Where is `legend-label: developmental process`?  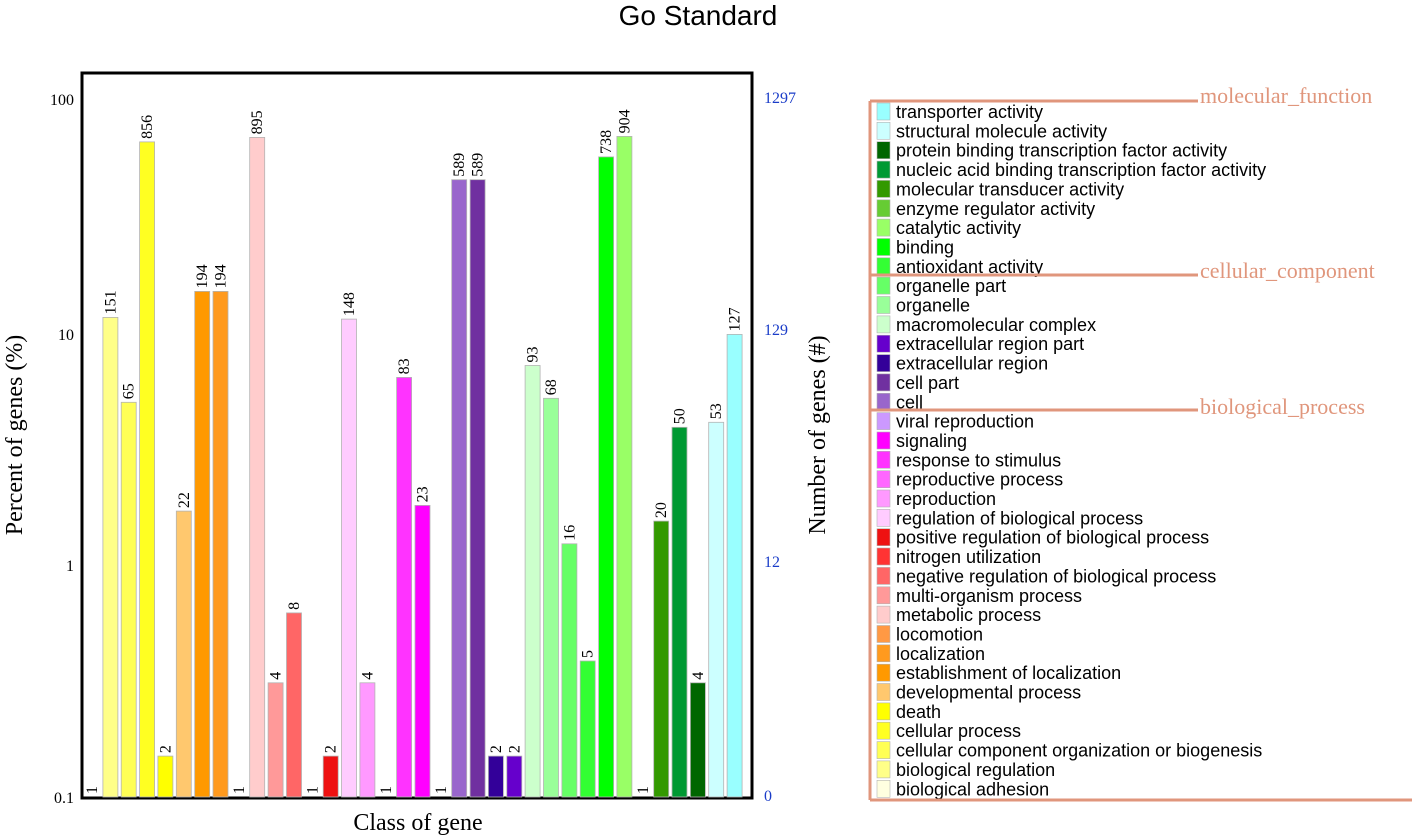
legend-label: developmental process is located at coordinates (988, 693).